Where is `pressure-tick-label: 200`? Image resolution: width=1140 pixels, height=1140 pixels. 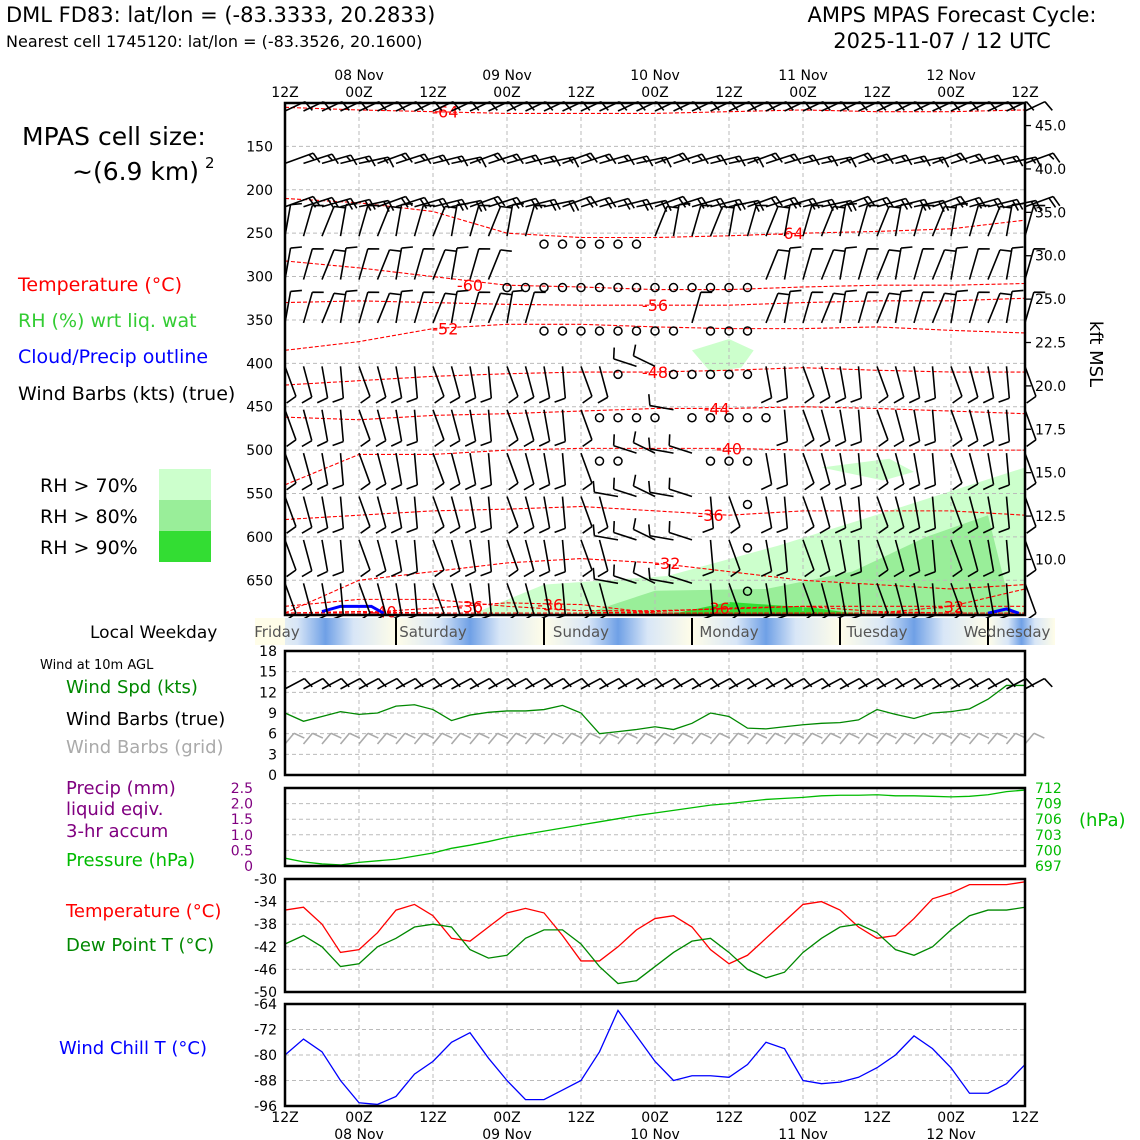 pressure-tick-label: 200 is located at coordinates (259, 191).